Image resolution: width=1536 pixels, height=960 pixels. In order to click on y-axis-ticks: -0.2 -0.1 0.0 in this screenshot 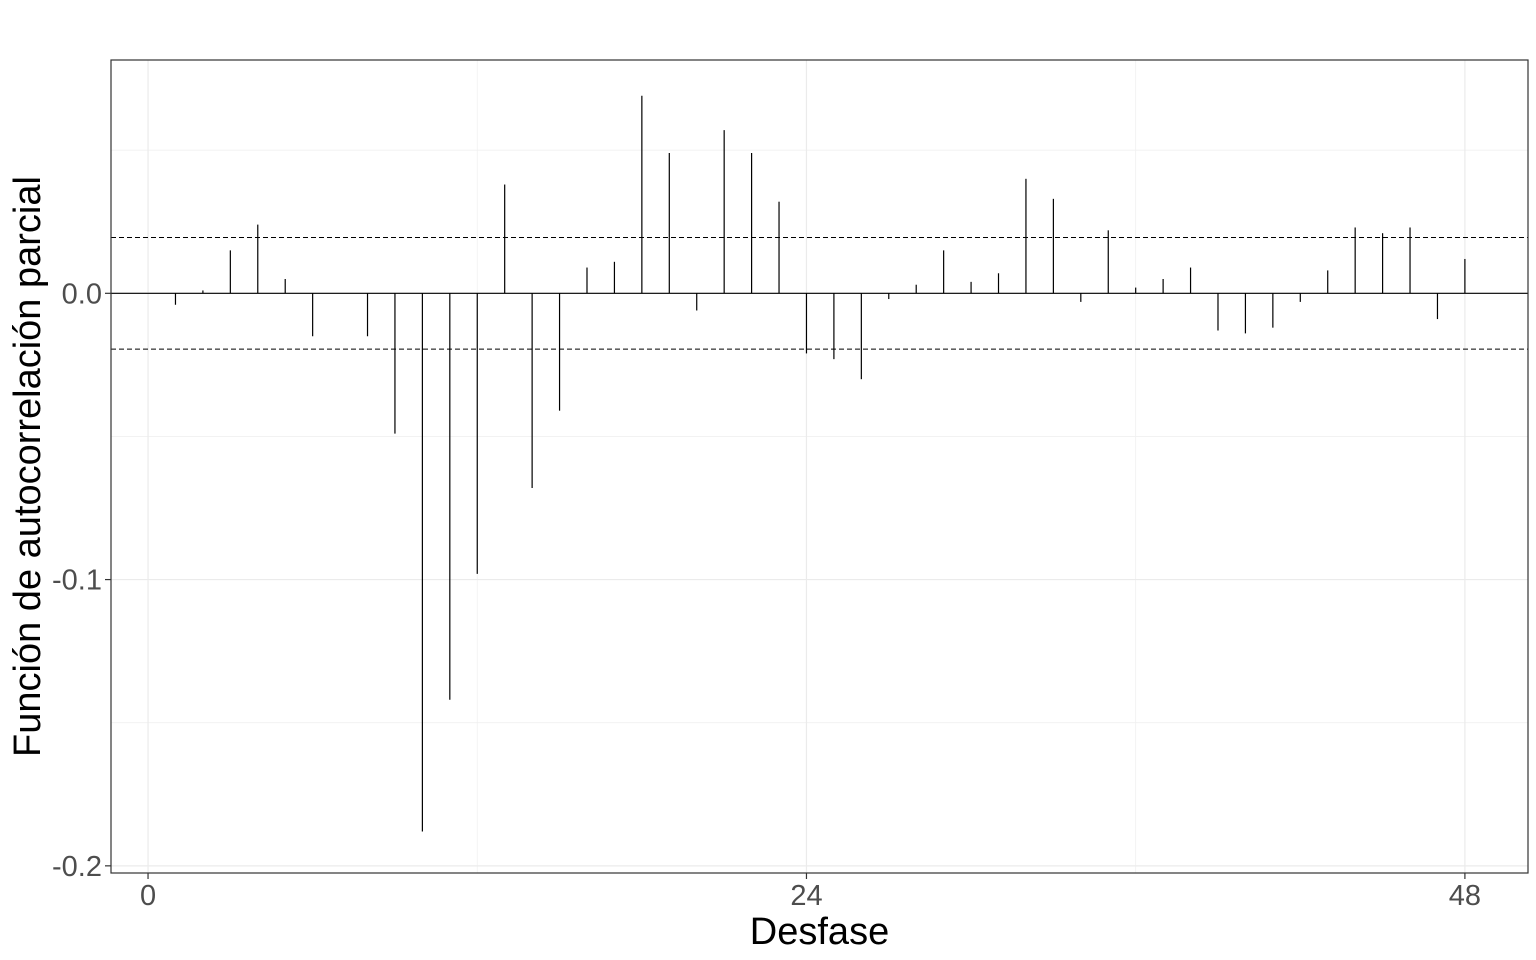, I will do `click(81, 580)`.